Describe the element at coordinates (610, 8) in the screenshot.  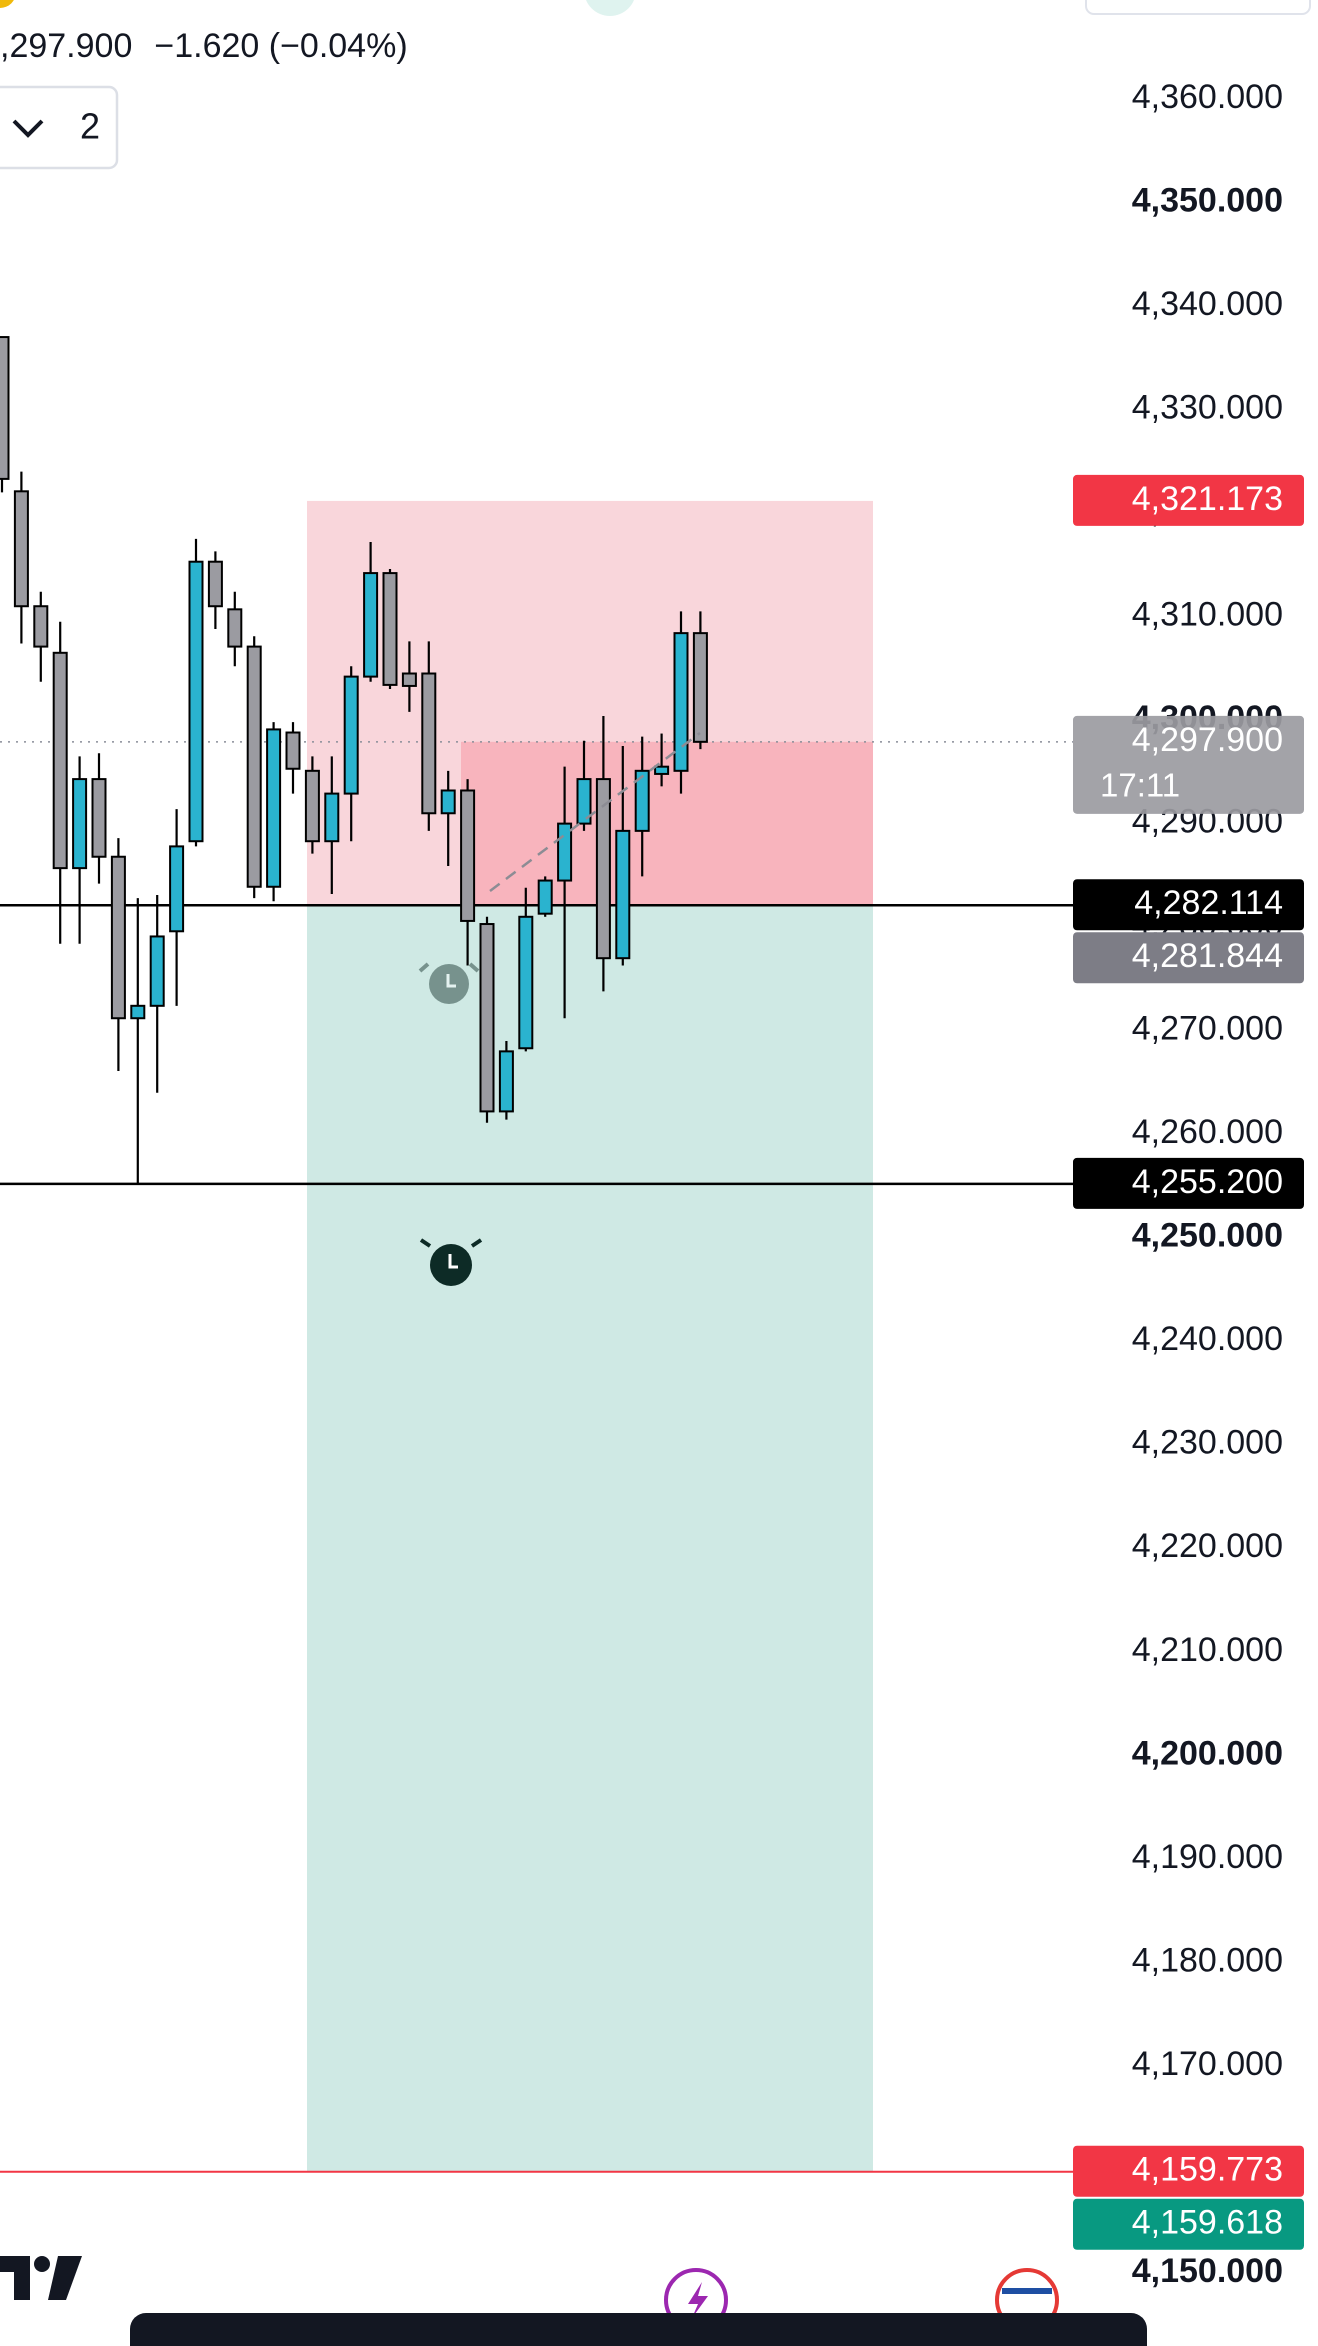
I see `status-icon` at that location.